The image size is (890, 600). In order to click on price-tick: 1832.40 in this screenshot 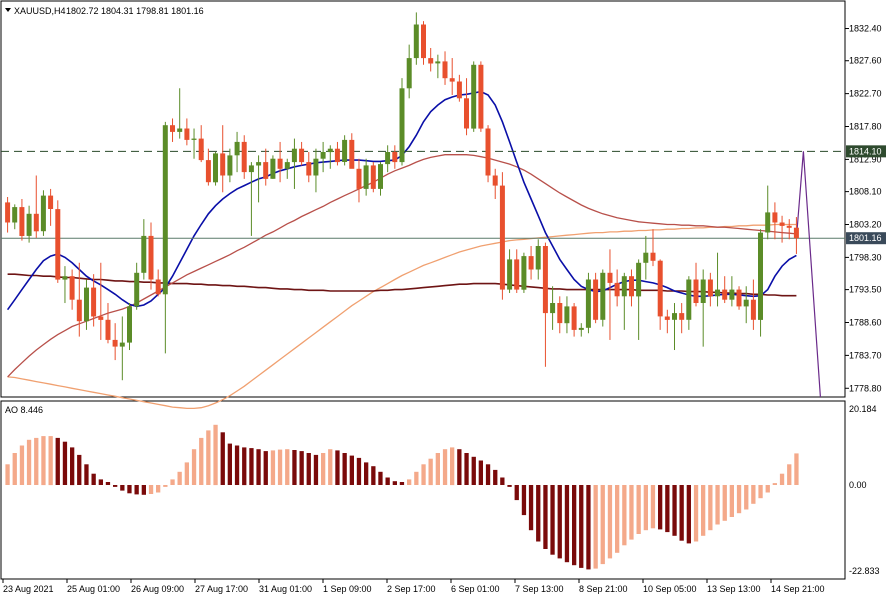, I will do `click(863, 29)`.